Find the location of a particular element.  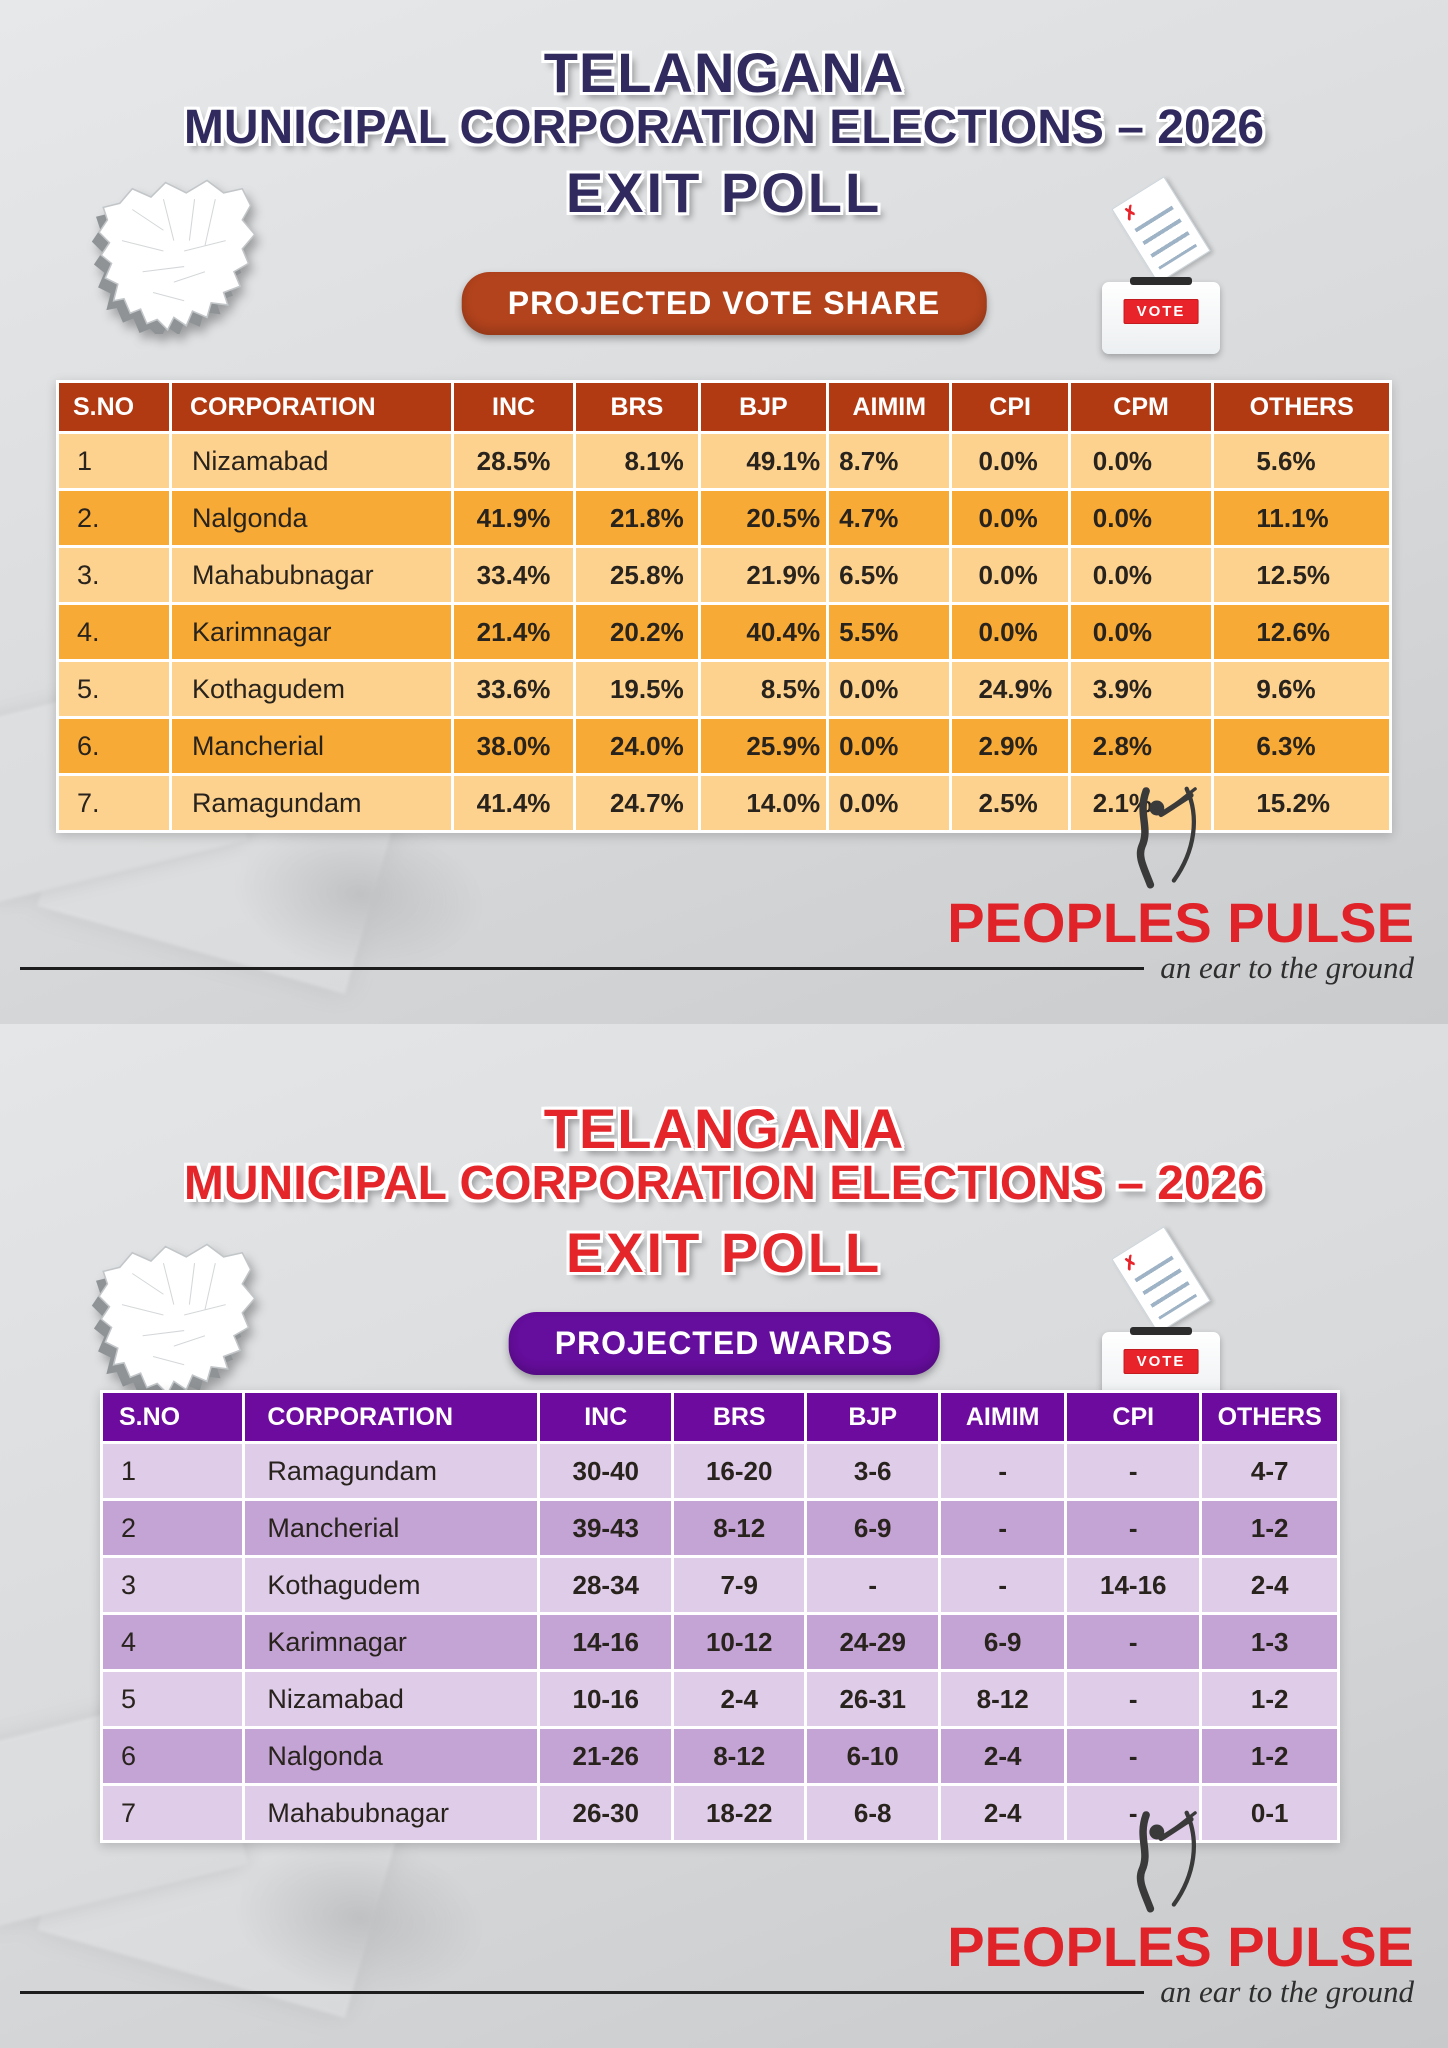

table-row: 3 Kothagudem 28-34 7-9- -14-16 2-4 is located at coordinates (719, 1585).